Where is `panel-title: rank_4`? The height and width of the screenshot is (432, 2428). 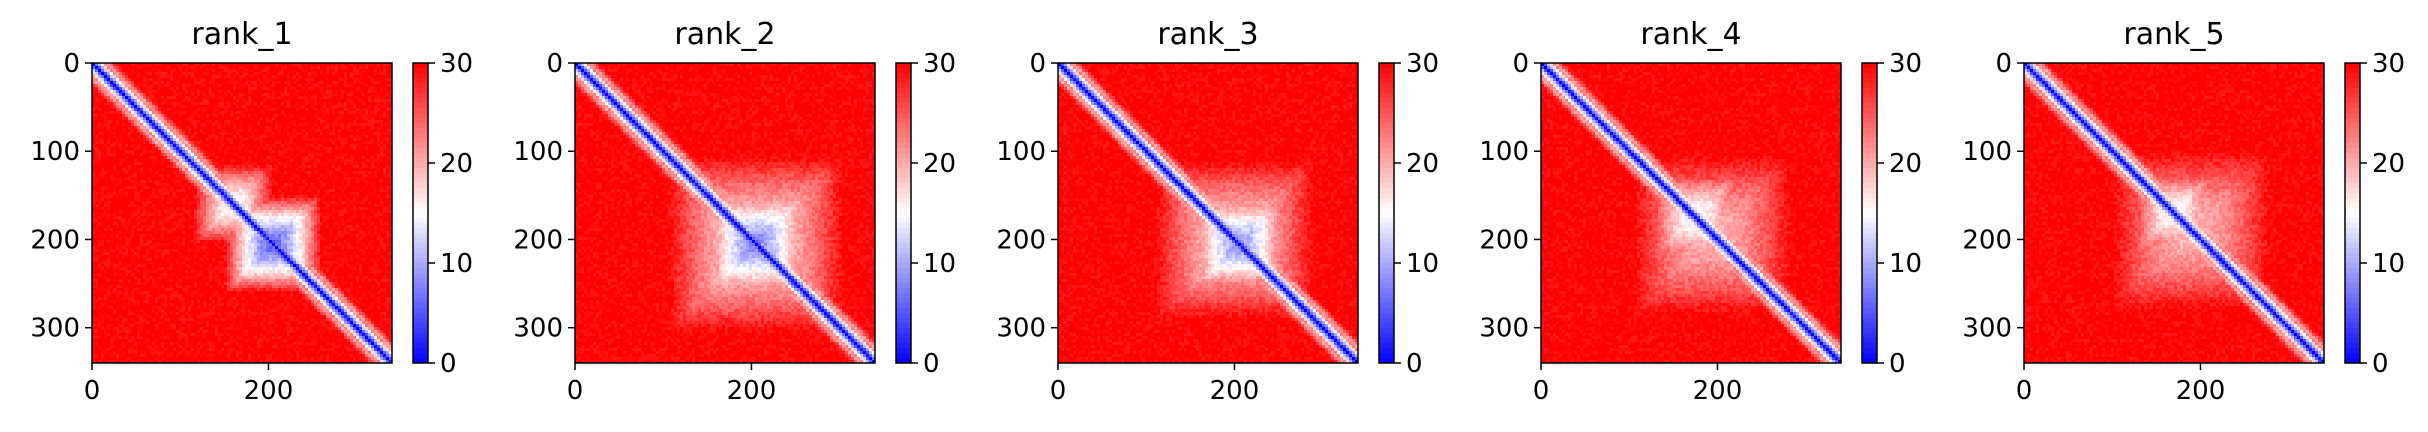
panel-title: rank_4 is located at coordinates (1690, 34).